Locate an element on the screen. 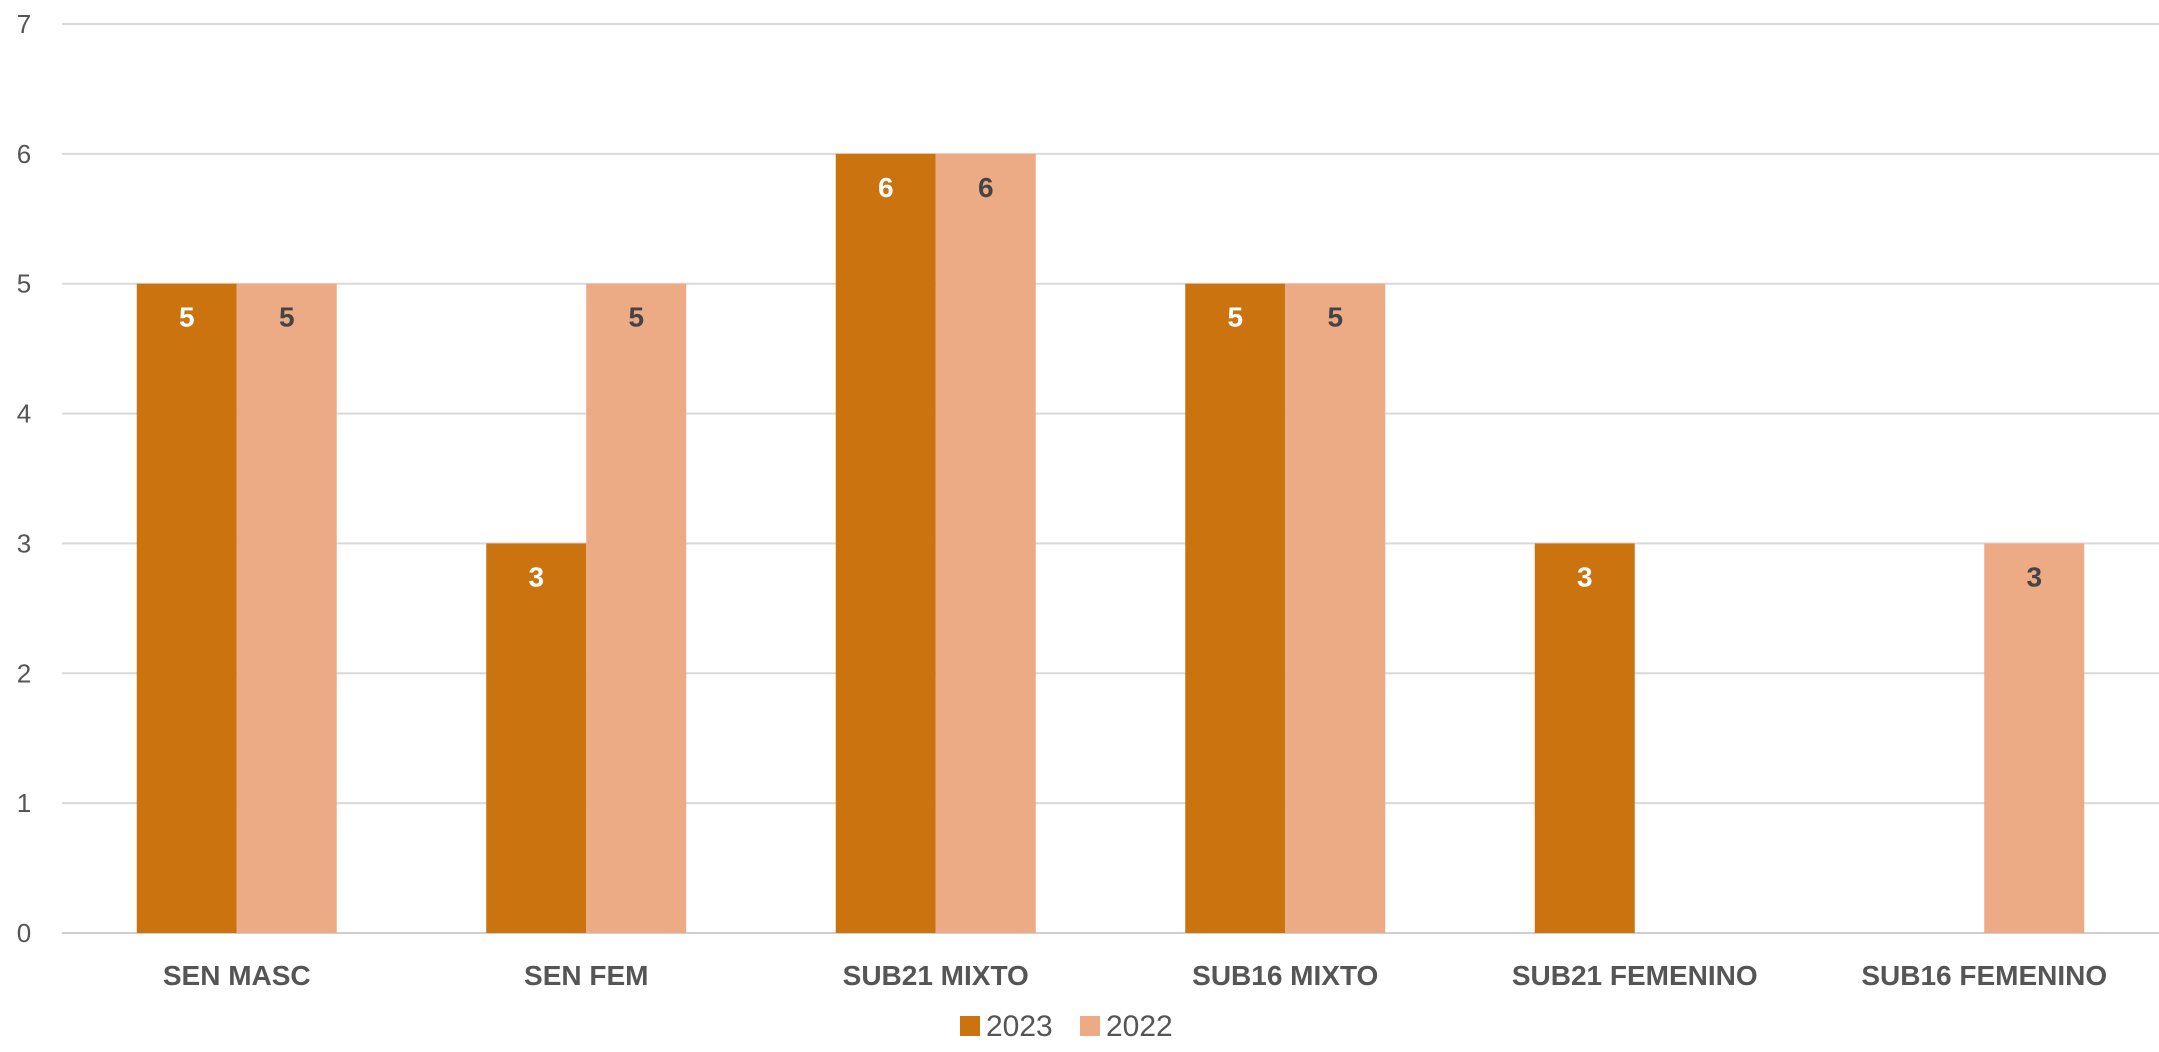  y-tick-label: 2 is located at coordinates (24, 673).